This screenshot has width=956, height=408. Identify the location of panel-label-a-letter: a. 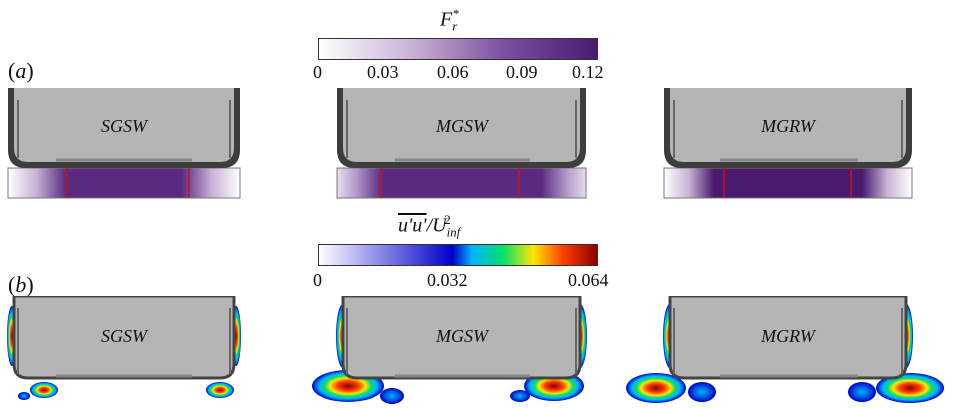
(21, 70).